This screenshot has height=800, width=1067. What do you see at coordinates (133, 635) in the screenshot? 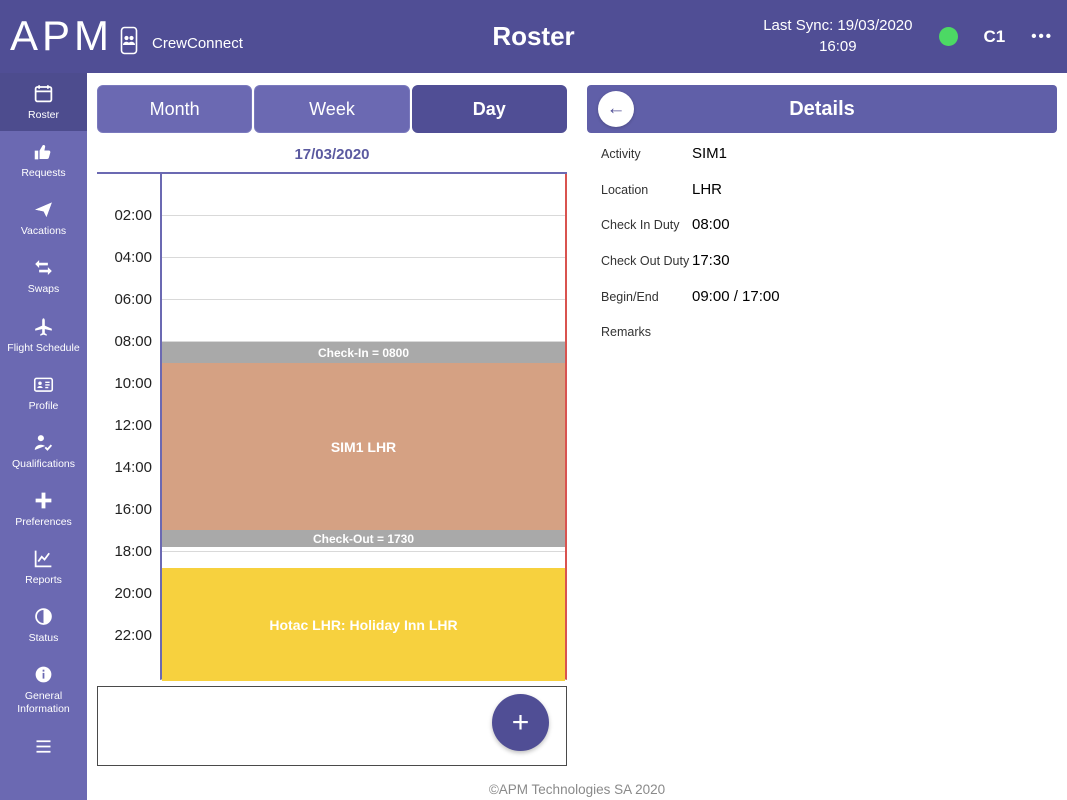
I see `time-label: 22:00` at bounding box center [133, 635].